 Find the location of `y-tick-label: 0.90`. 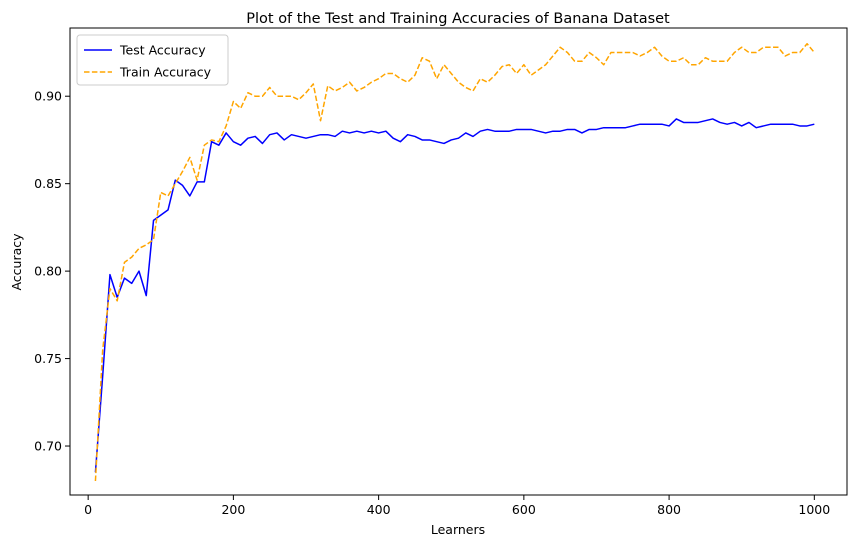

y-tick-label: 0.90 is located at coordinates (48, 96).